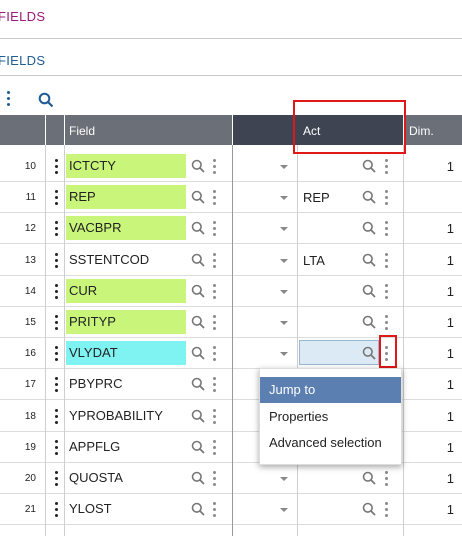 This screenshot has width=462, height=536. I want to click on header-dim: Dim., so click(433, 130).